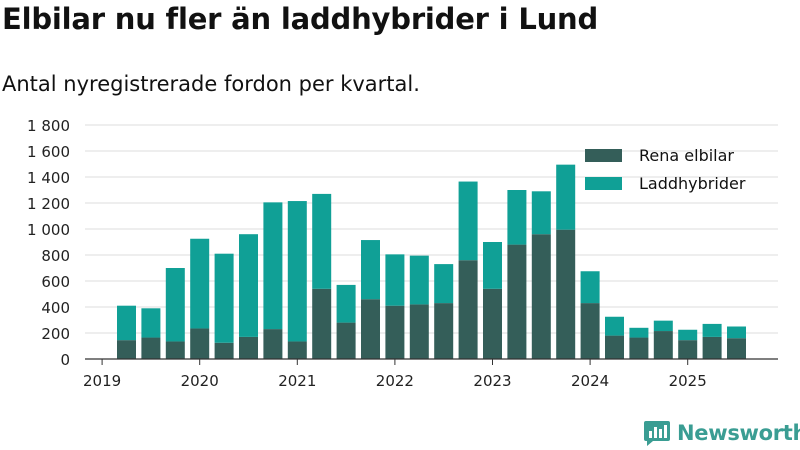  What do you see at coordinates (48, 126) in the screenshot?
I see `y-tick-label: 1 800` at bounding box center [48, 126].